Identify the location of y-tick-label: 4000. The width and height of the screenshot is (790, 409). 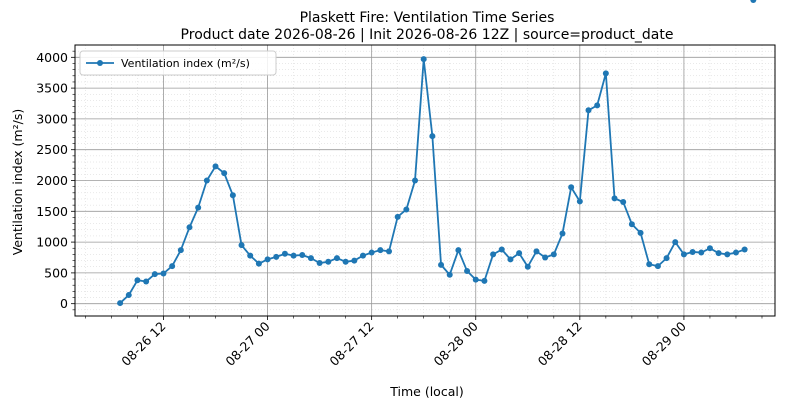
(52, 57).